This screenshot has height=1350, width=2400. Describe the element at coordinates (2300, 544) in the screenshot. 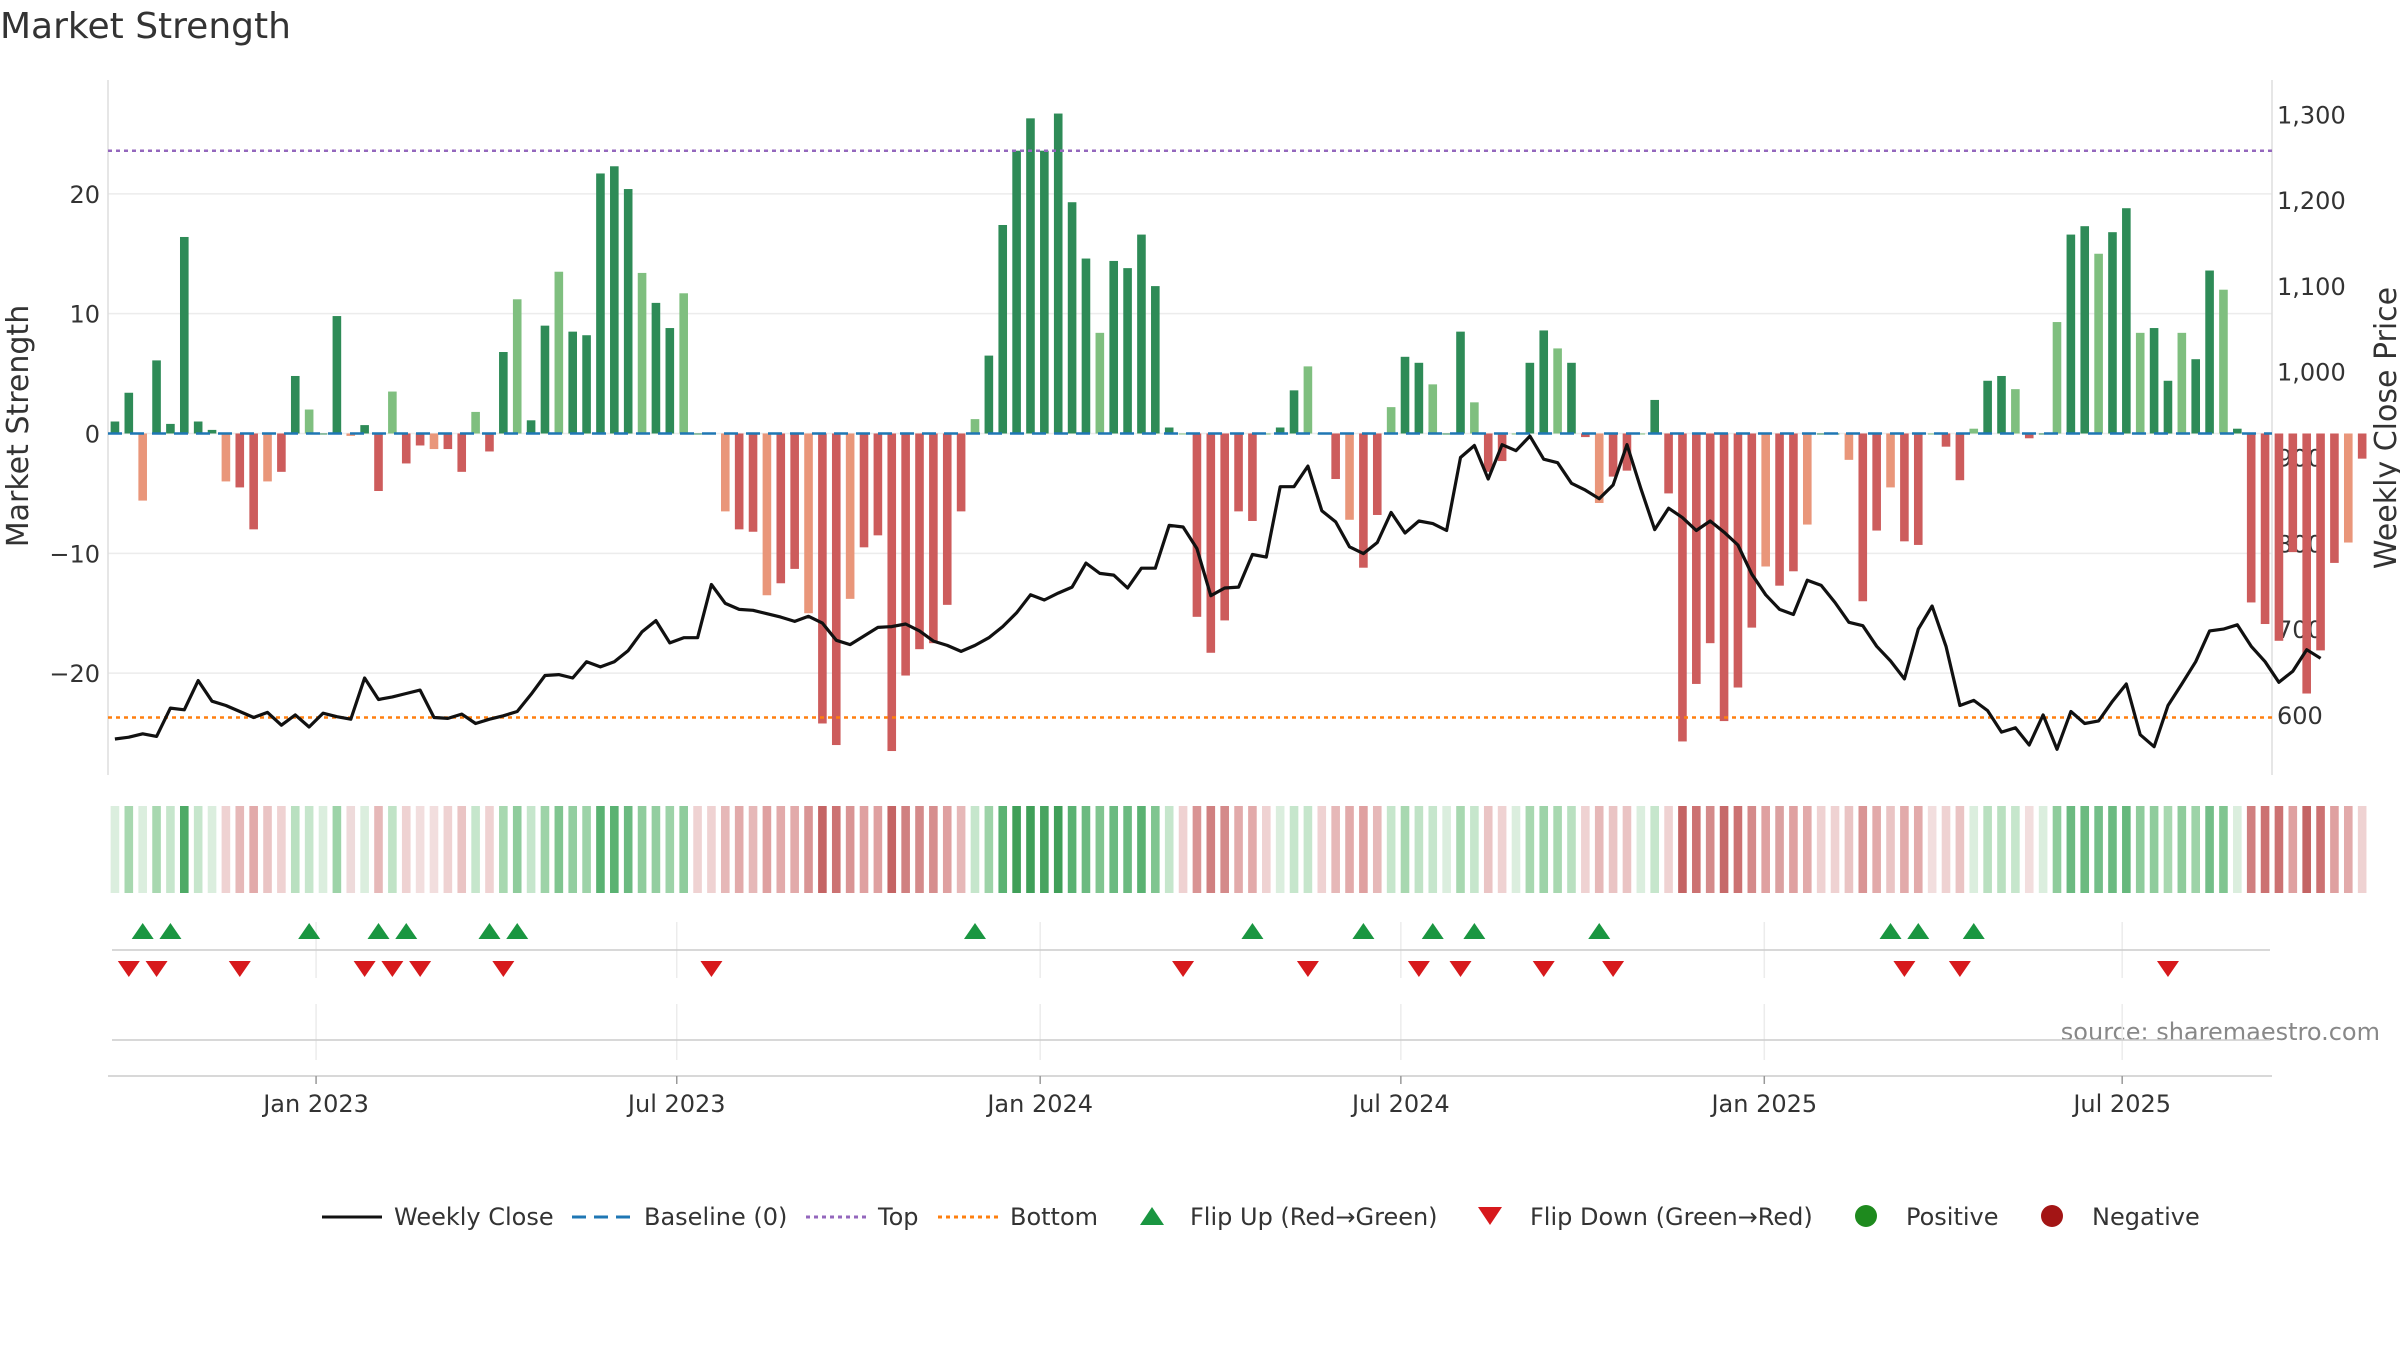

I see `right-tick-label: 800` at that location.